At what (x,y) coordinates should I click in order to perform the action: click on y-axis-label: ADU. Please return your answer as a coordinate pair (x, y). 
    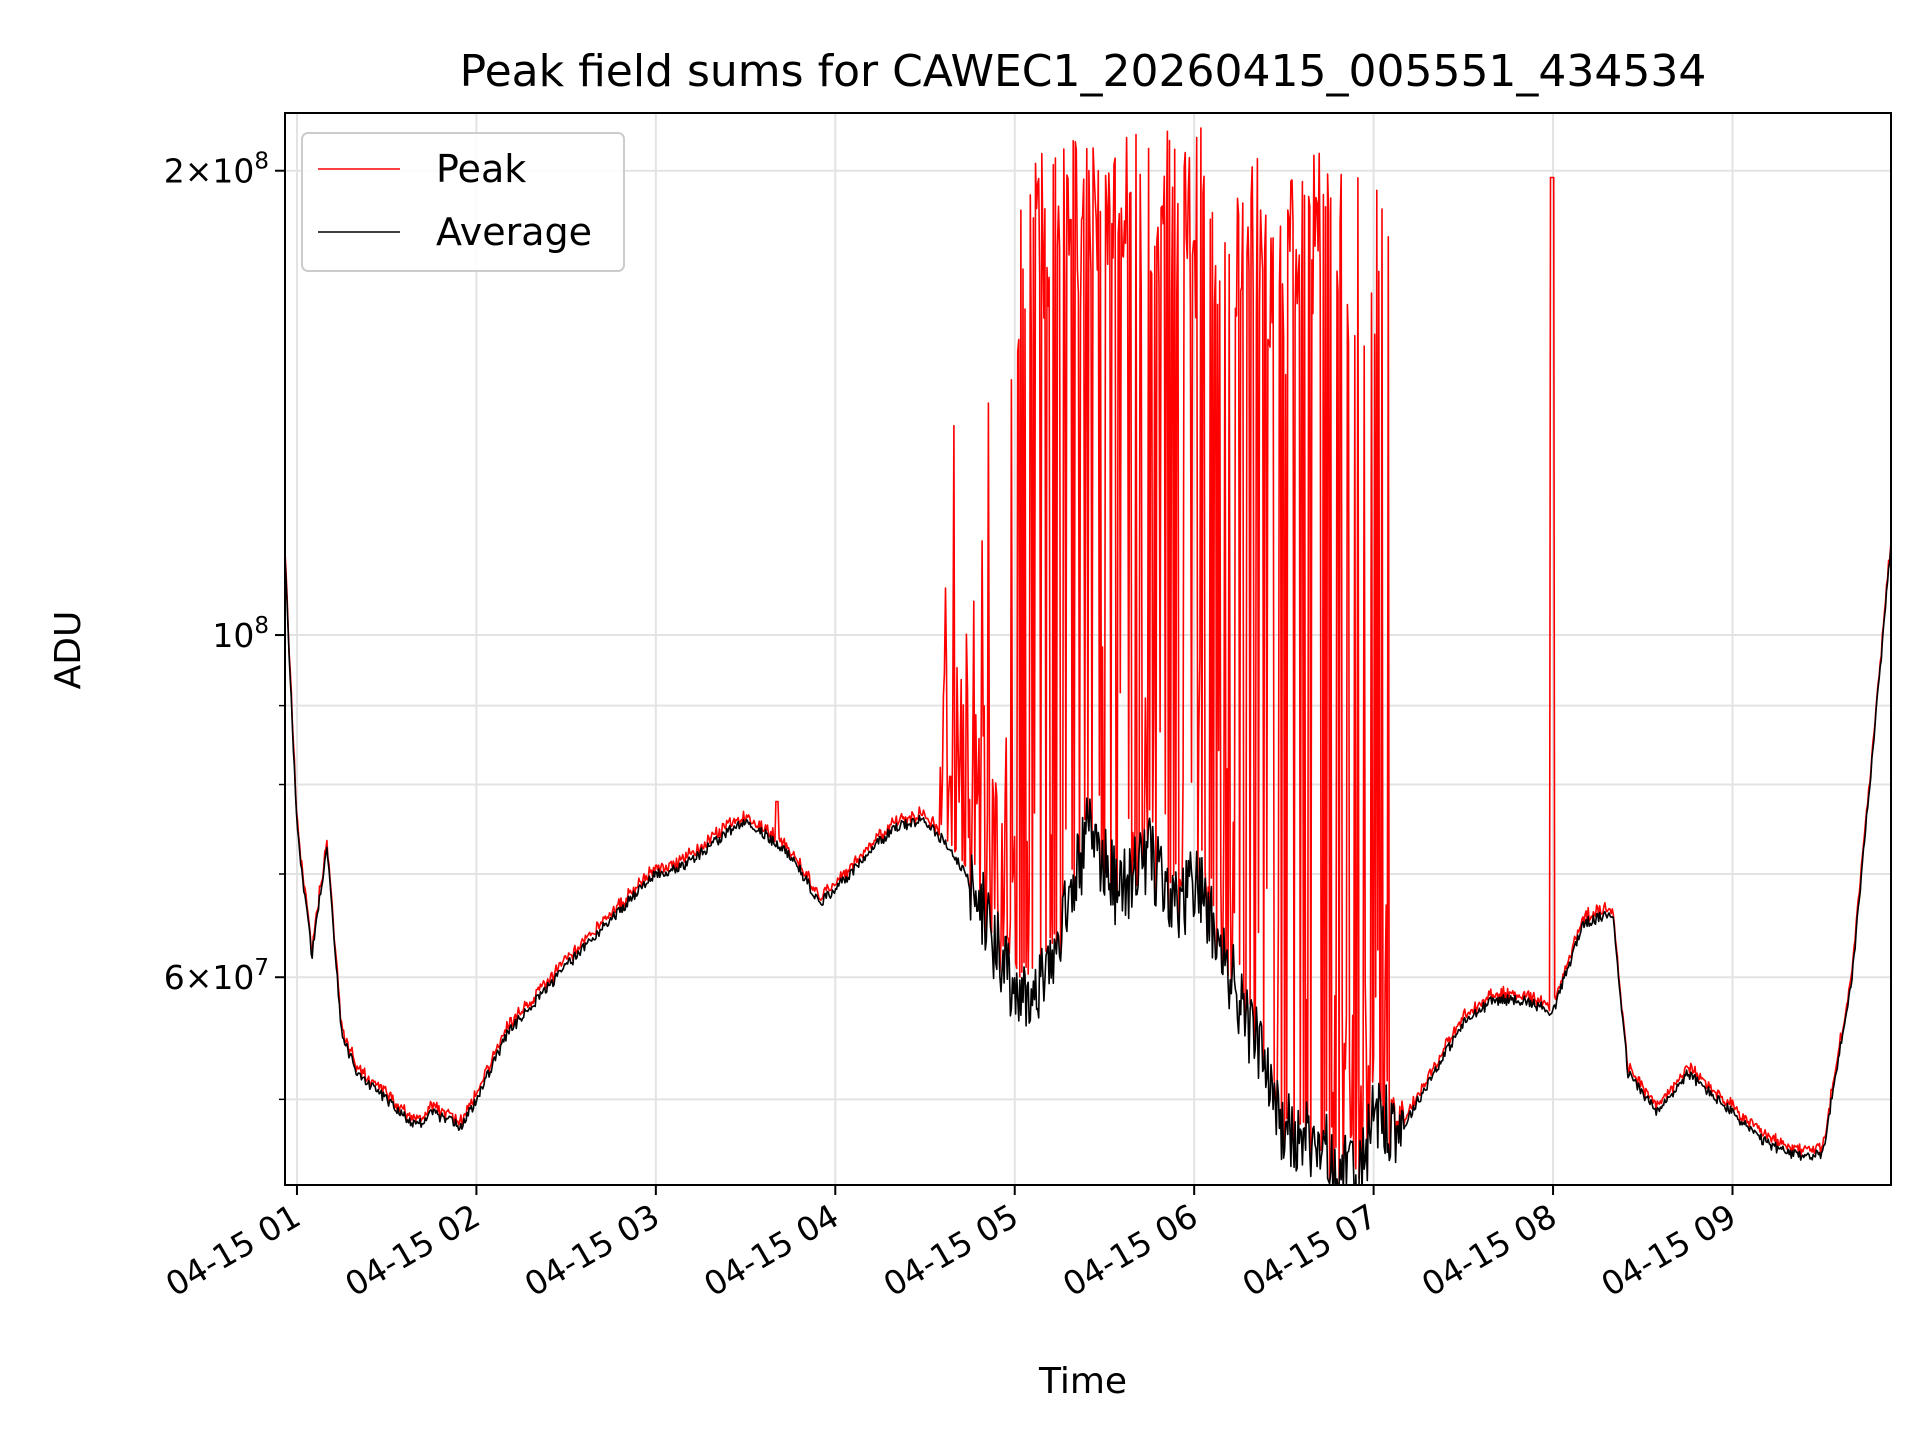
    Looking at the image, I should click on (68, 650).